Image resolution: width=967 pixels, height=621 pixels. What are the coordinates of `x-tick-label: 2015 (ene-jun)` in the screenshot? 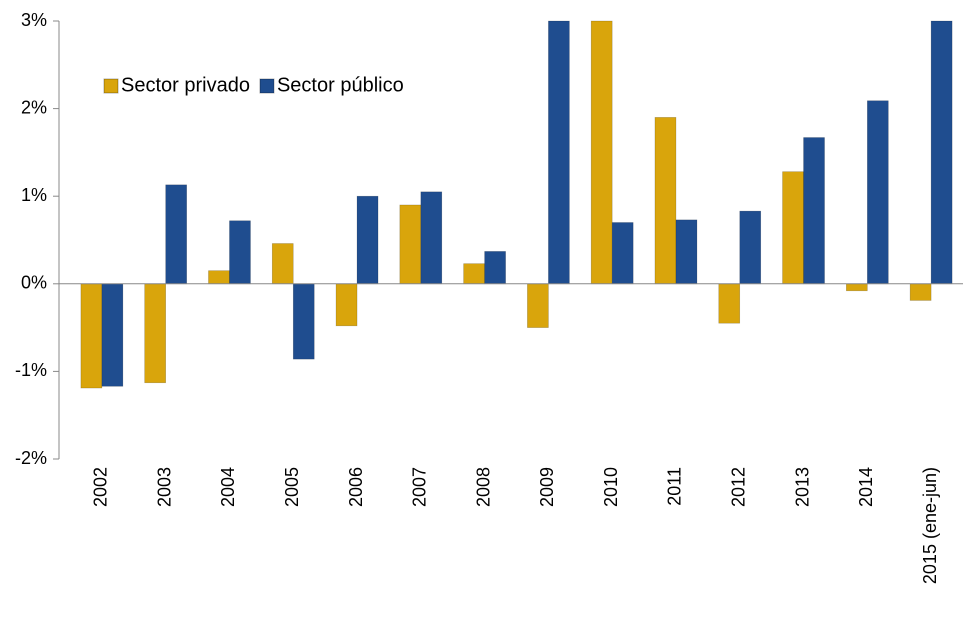 It's located at (930, 525).